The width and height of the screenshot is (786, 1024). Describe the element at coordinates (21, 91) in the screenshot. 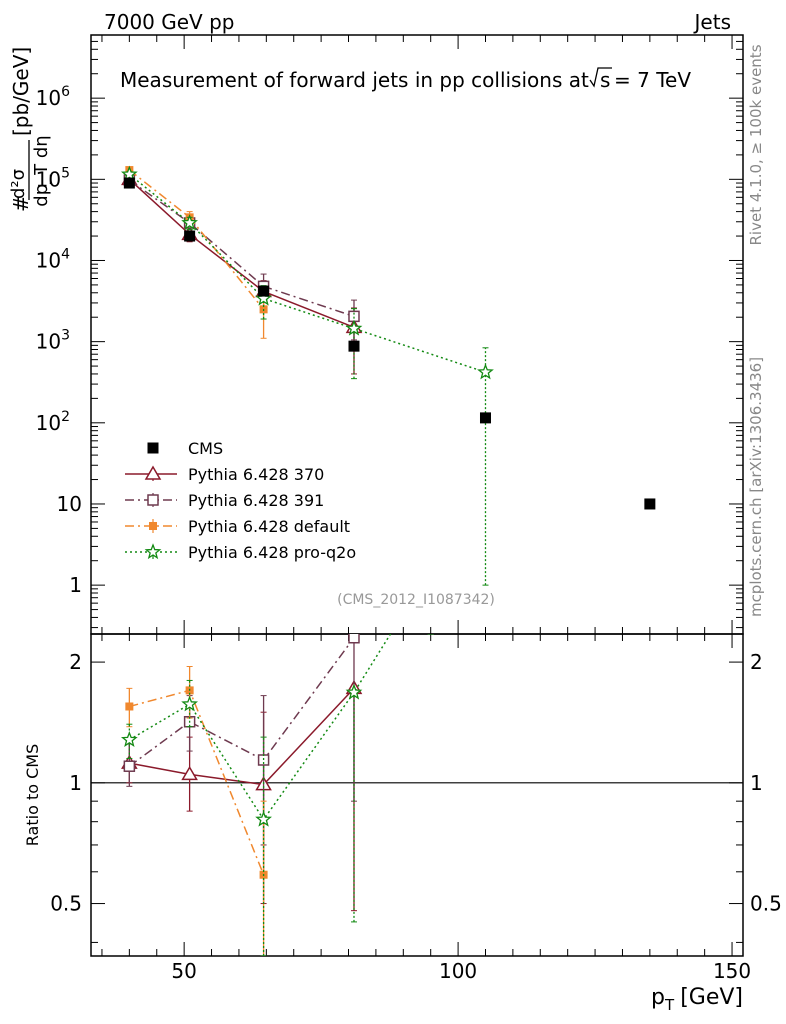

I see `y-label-unit: [pb/GeV]` at that location.